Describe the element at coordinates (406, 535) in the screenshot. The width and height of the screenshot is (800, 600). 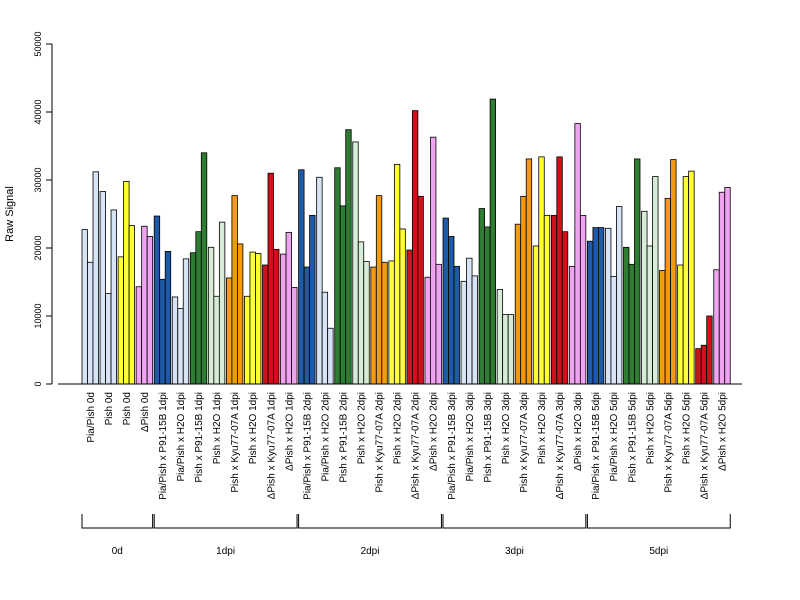
I see `group-brackets: 0d 1dpi 2dpi 3dpi 5dpi` at that location.